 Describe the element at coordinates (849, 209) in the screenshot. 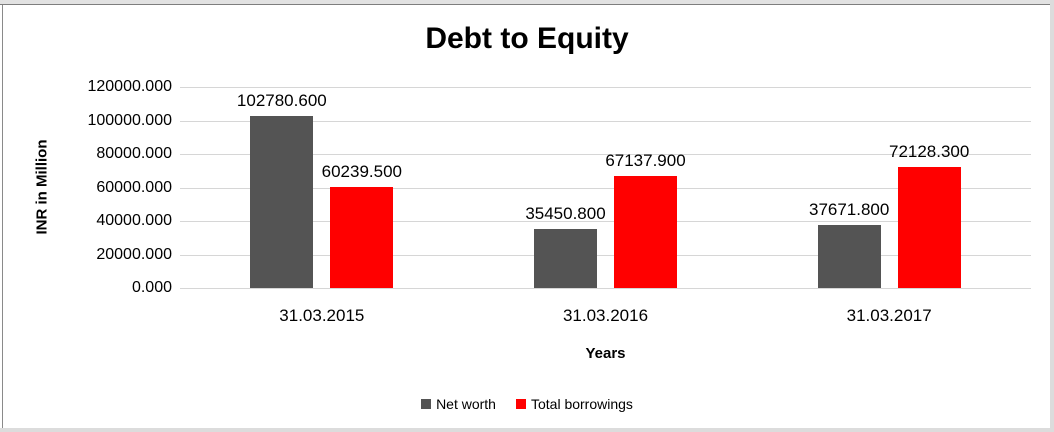

I see `data-label-net-worth-31-03-2017: 37671.800` at that location.